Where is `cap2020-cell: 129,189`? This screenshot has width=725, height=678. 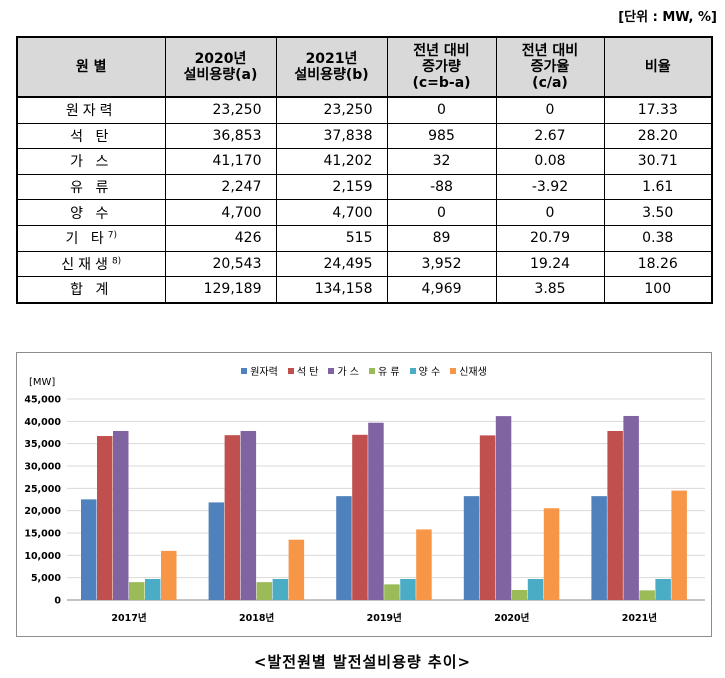
cap2020-cell: 129,189 is located at coordinates (220, 290).